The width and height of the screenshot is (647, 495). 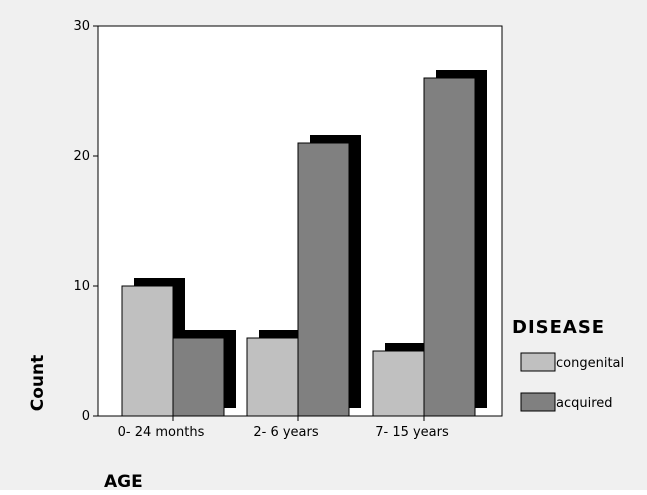 What do you see at coordinates (86, 416) in the screenshot?
I see `y-tick-label: 0` at bounding box center [86, 416].